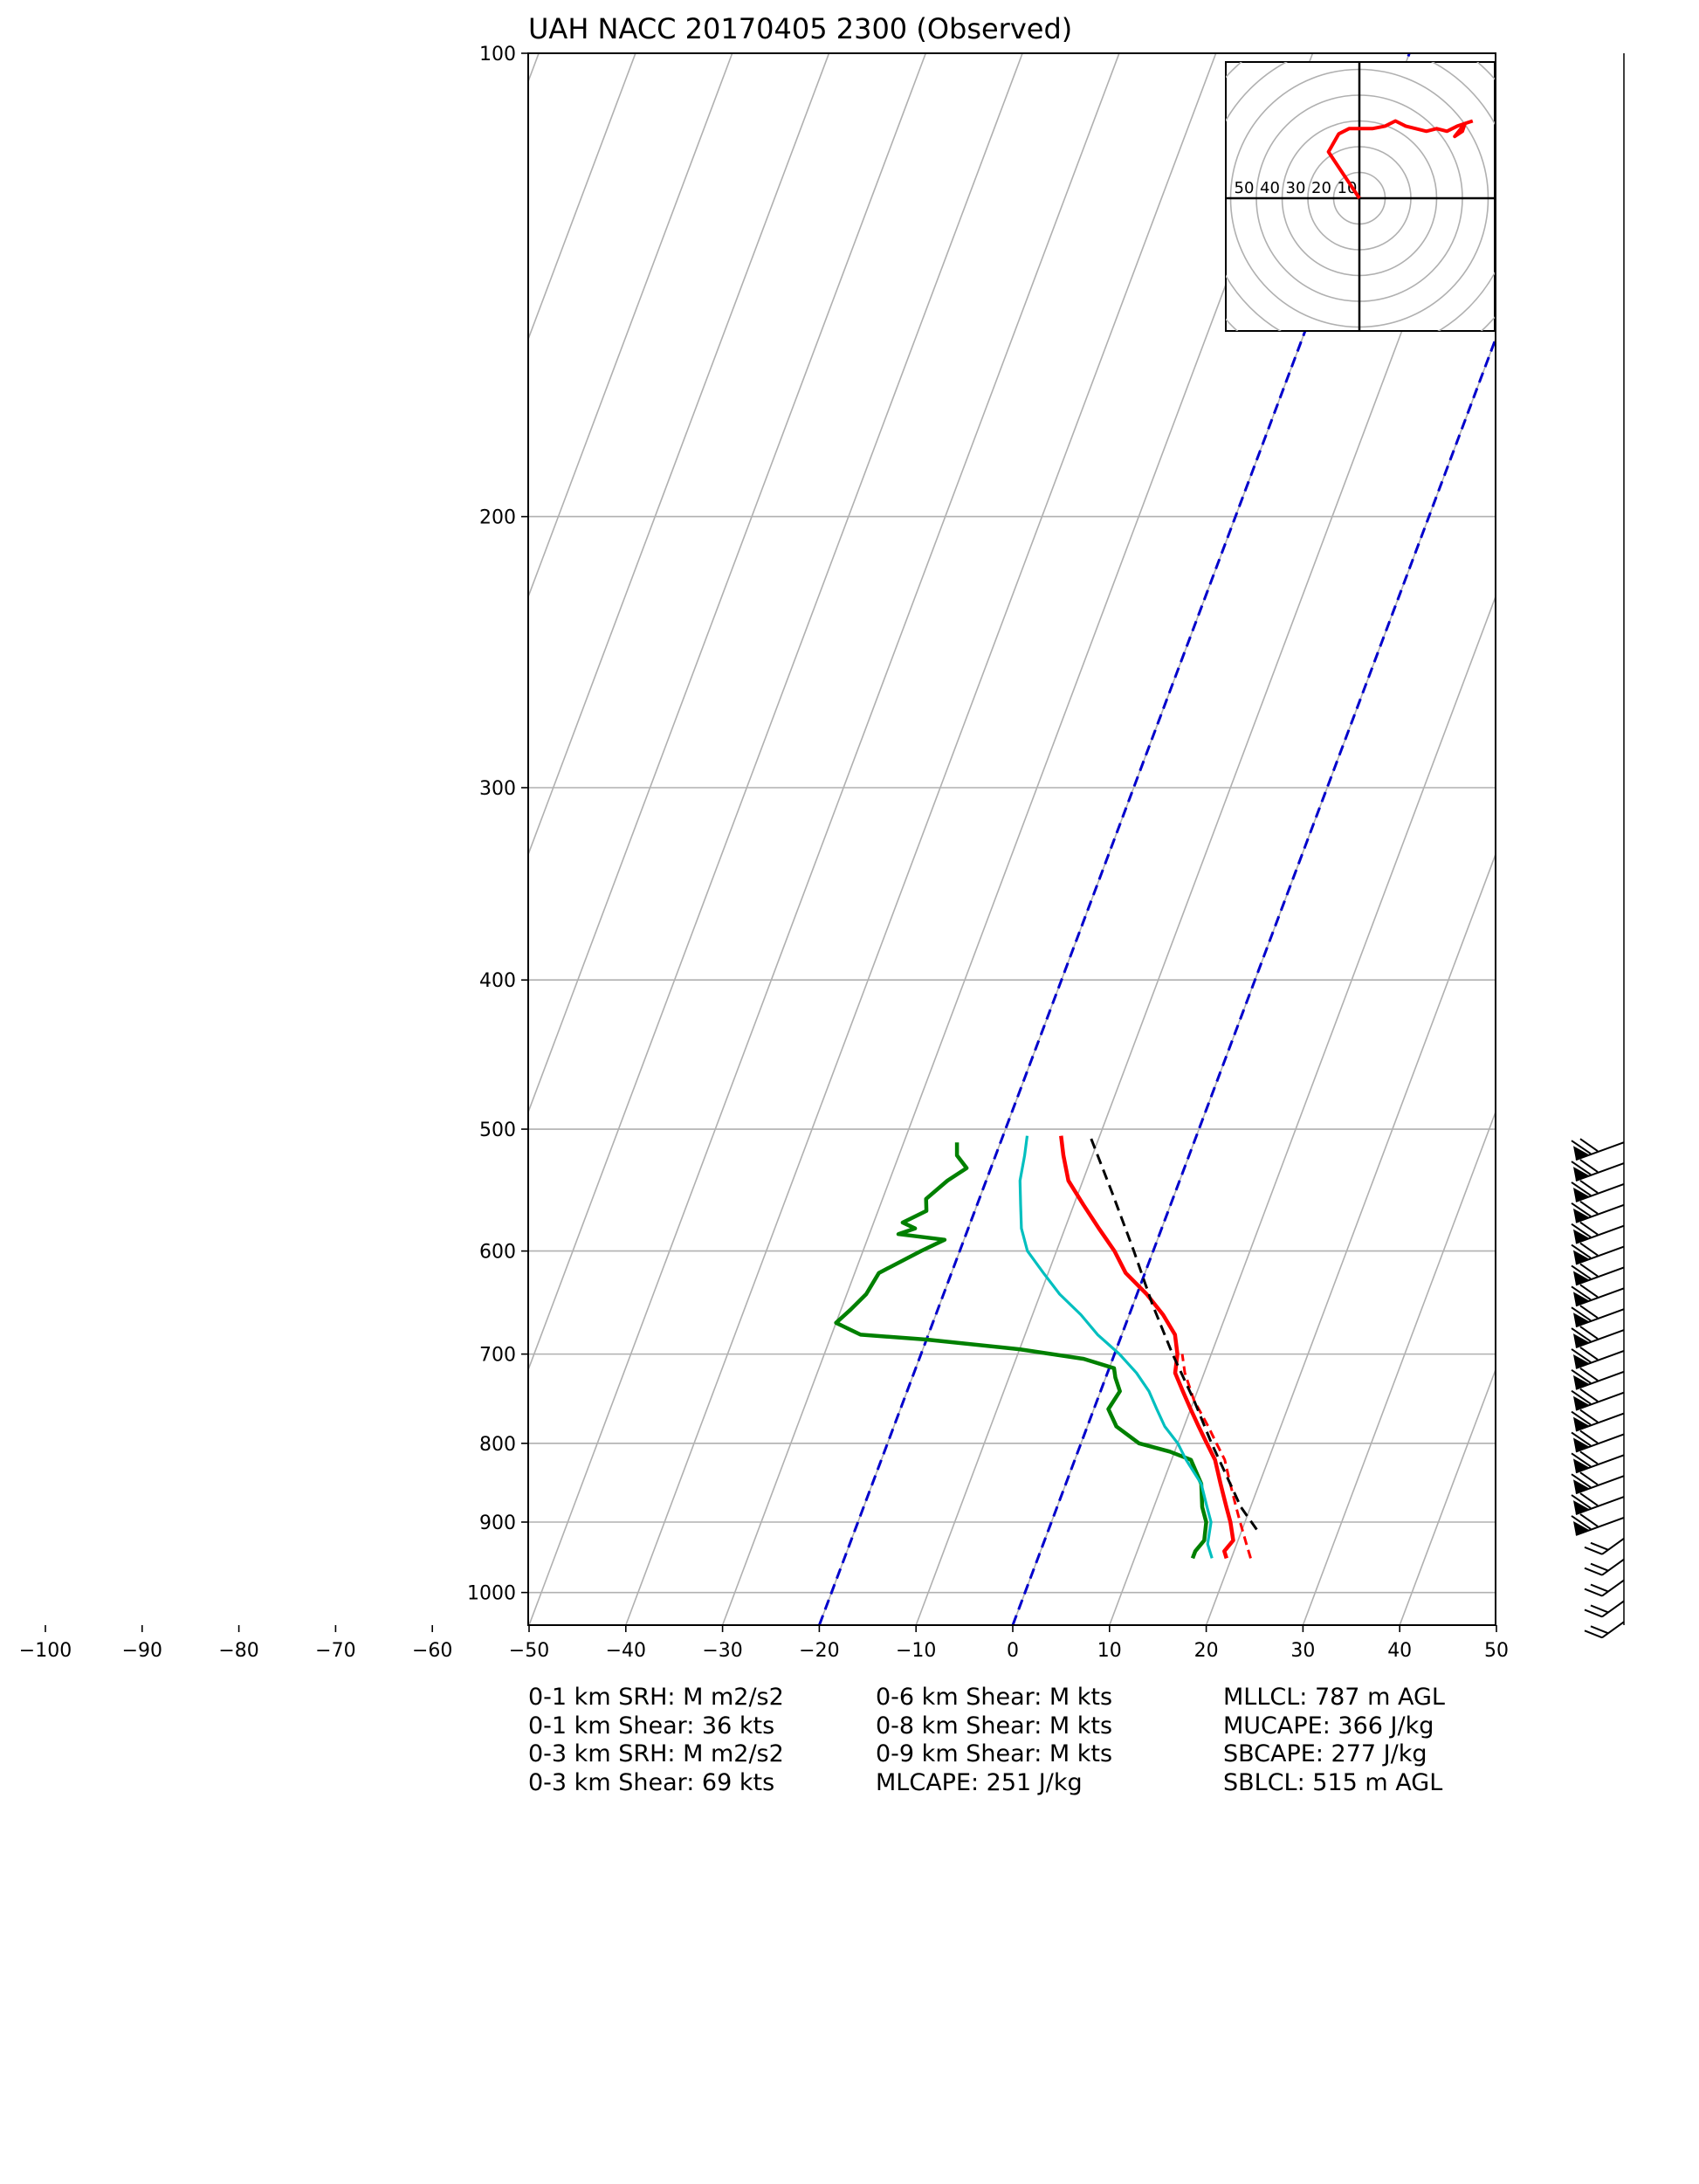 This screenshot has height=2184, width=1699. Describe the element at coordinates (1400, 159) in the screenshot. I see `hodograph-trace` at that location.